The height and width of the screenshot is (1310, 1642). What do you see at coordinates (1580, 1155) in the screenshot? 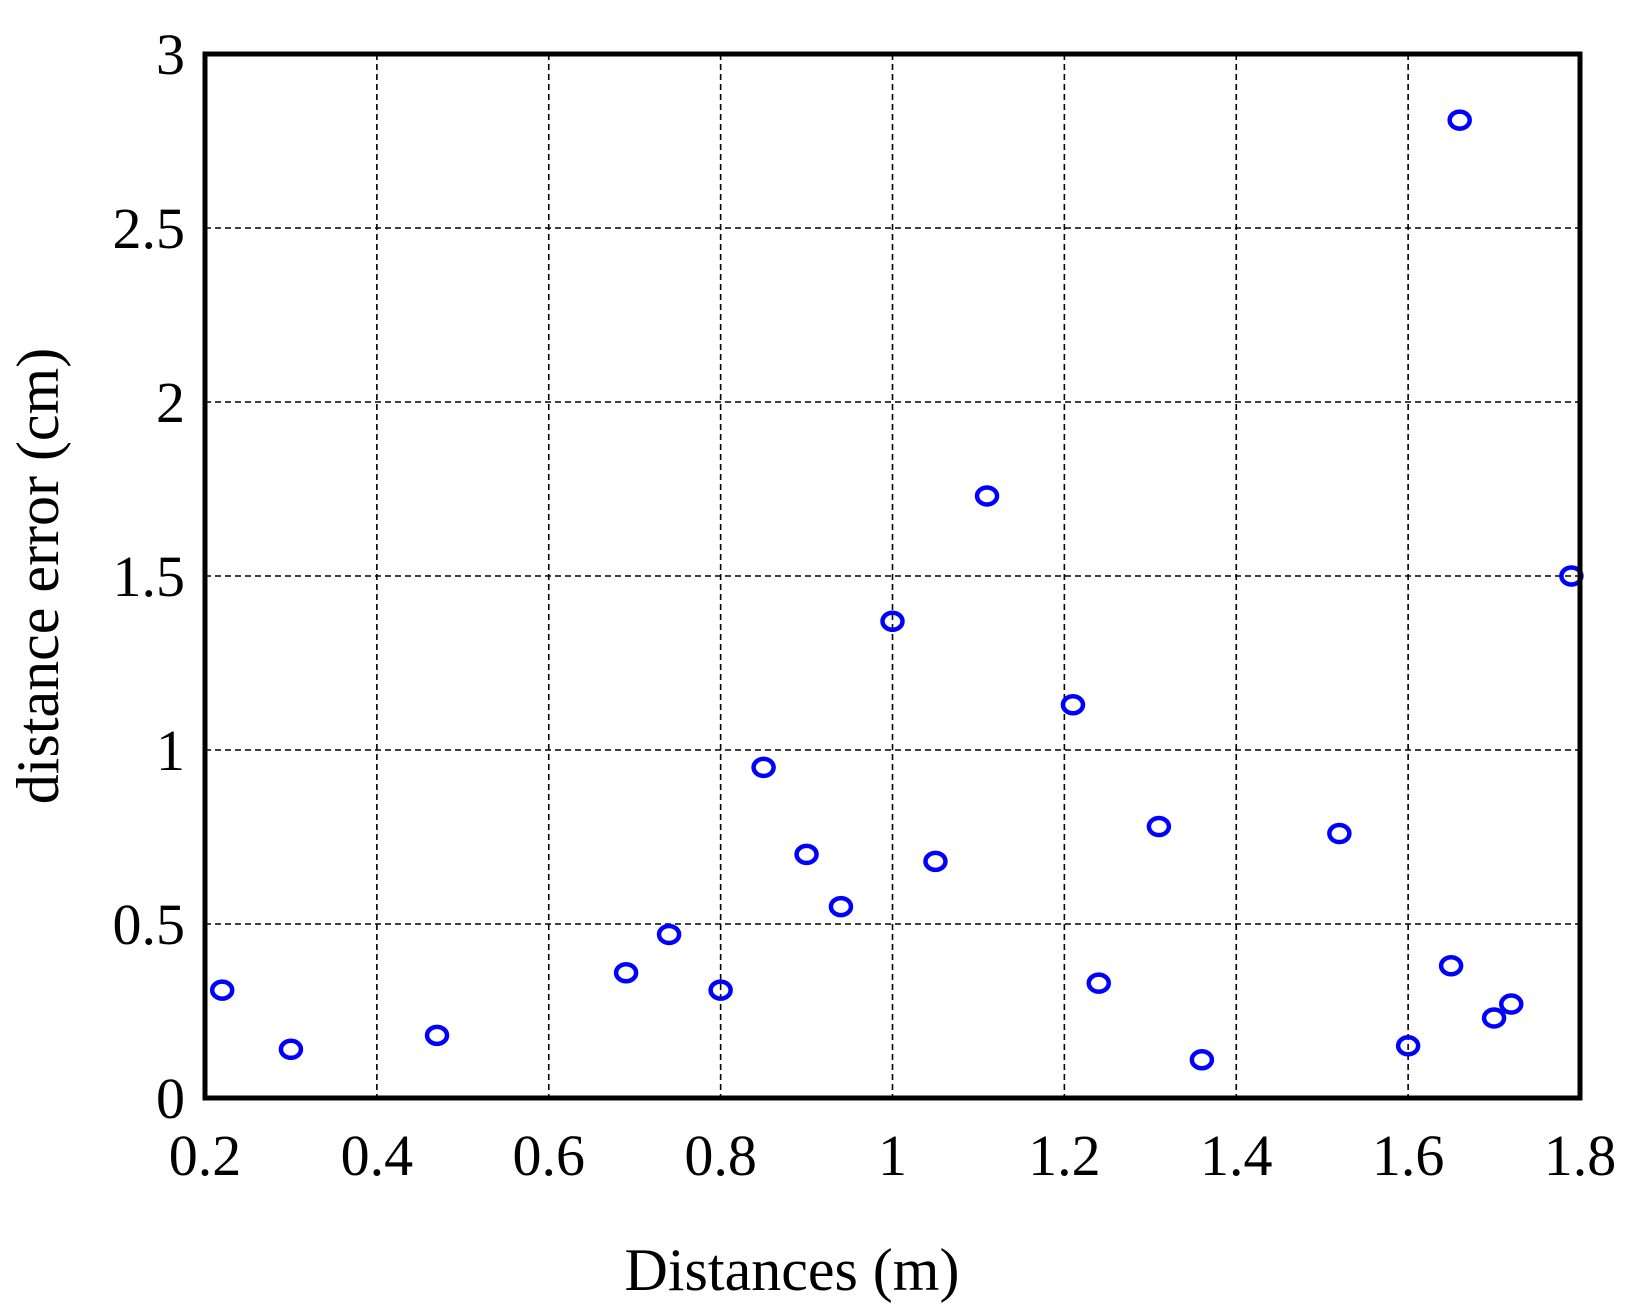
I see `x-tick-label: 1.8` at bounding box center [1580, 1155].